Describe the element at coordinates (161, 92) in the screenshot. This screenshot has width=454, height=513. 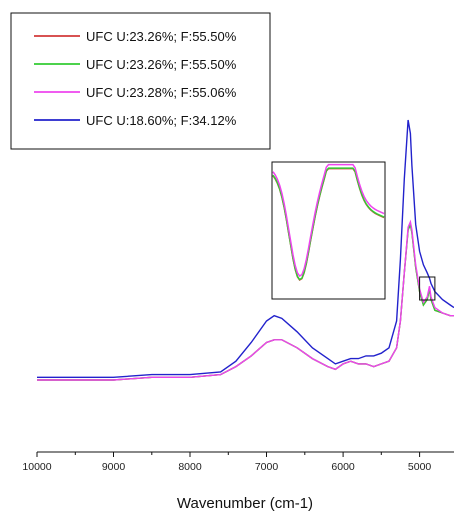
I see `legend-label-3: UFC U:23.28%; F:55.06%` at that location.